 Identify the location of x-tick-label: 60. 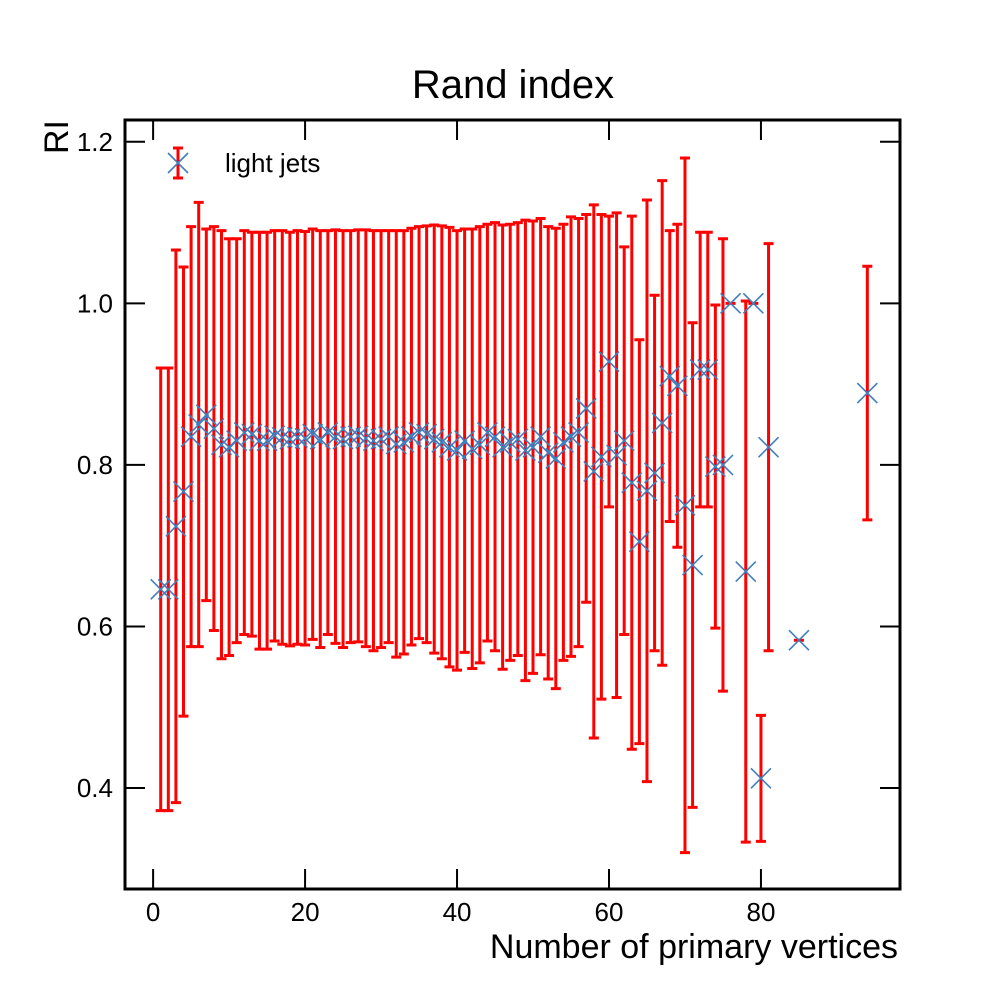
(609, 912).